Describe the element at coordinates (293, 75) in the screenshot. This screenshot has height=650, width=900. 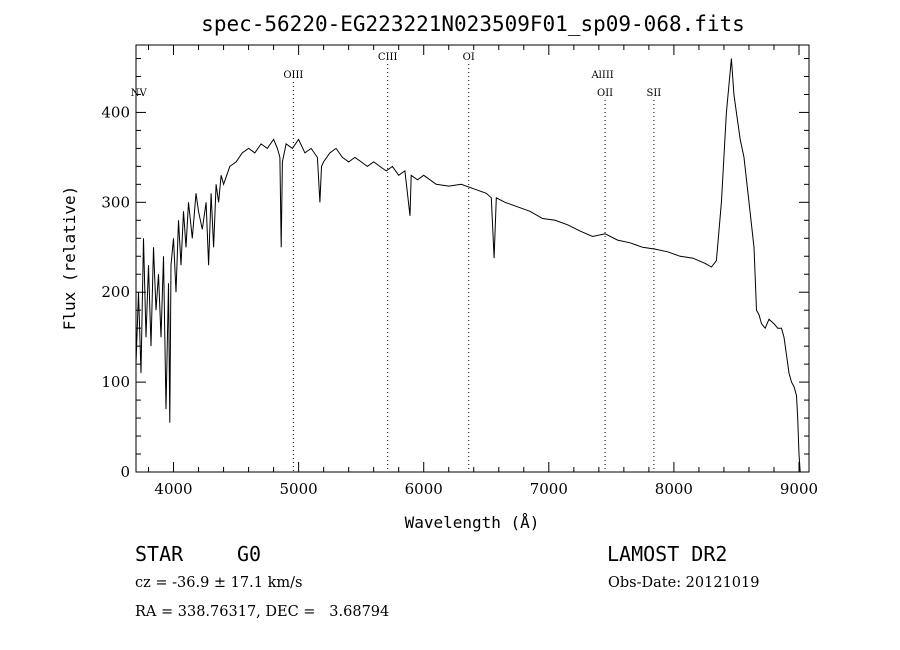
I see `line-label: OIII` at that location.